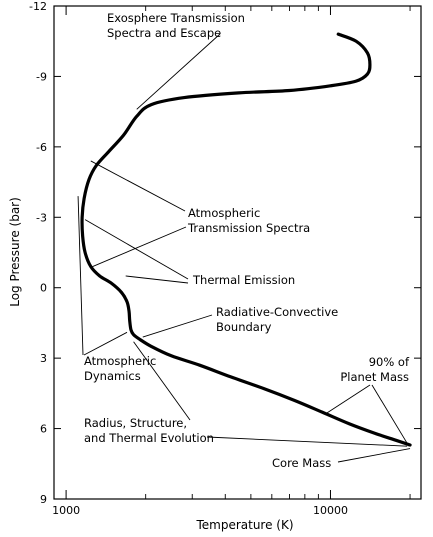  I want to click on annotation-0: Exosphere Transmission Spectra and Escape, so click(176, 60).